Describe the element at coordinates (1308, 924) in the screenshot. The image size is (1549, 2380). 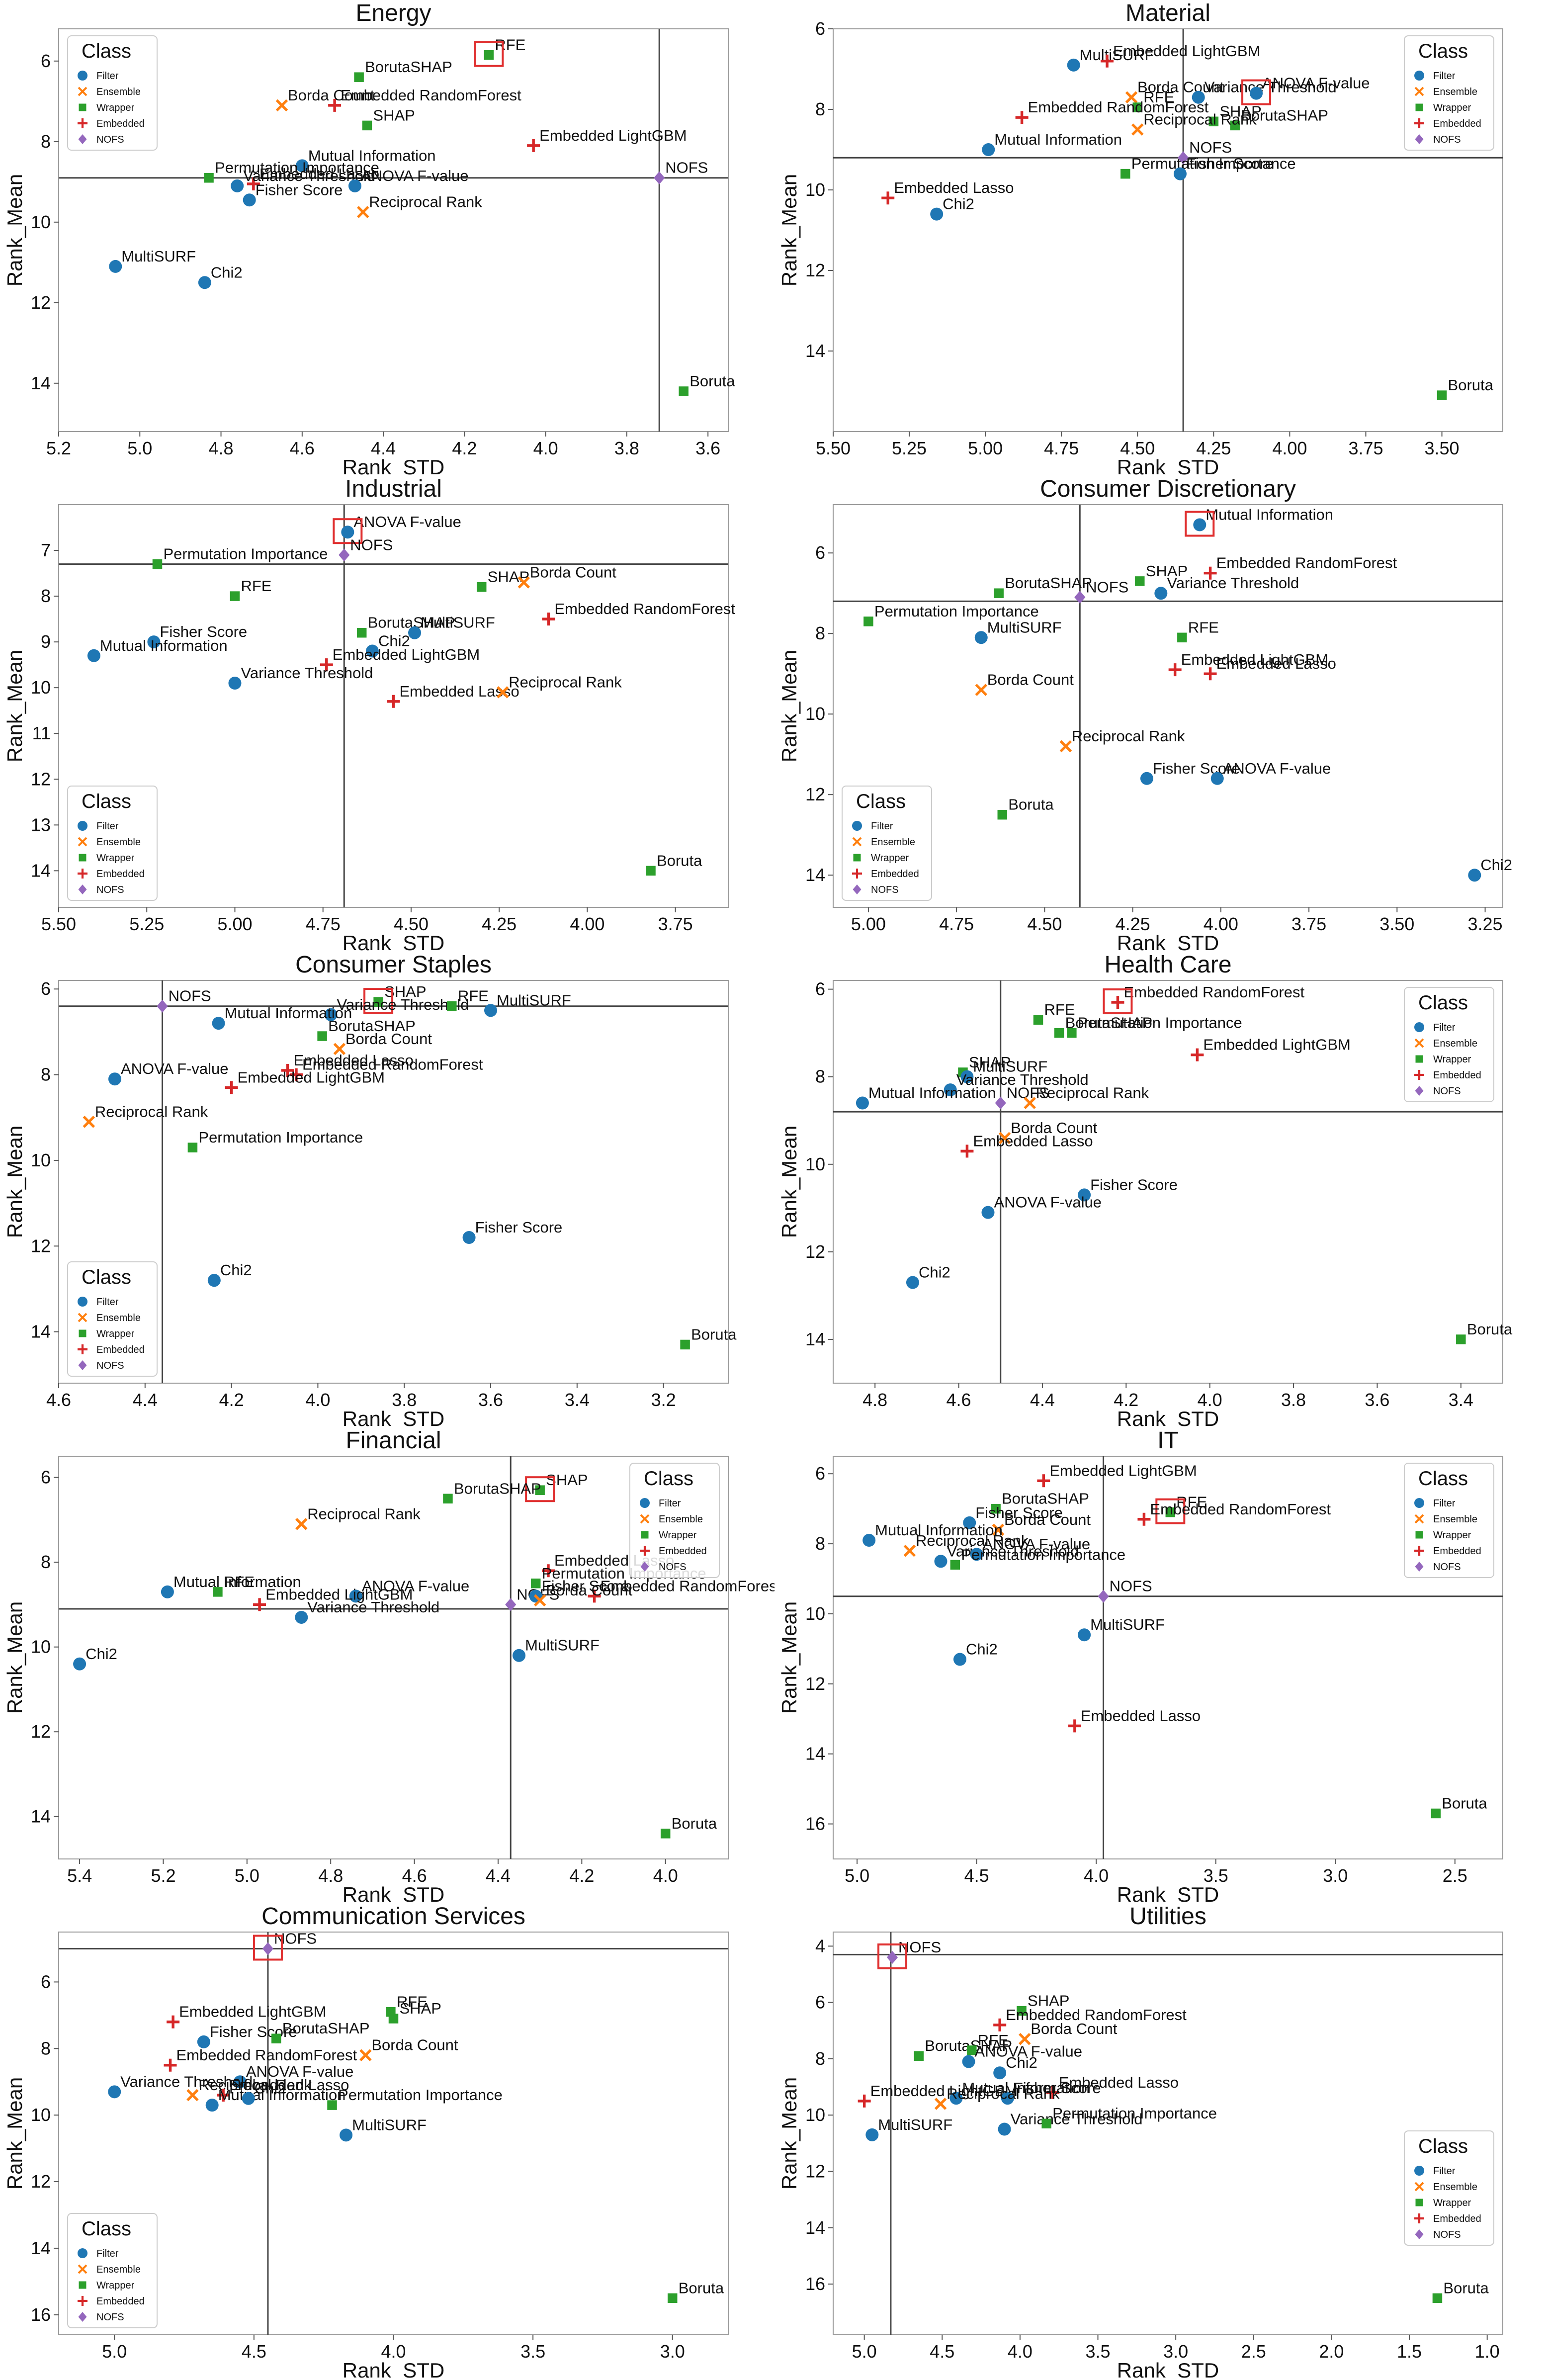
I see `x-tick-label: 3.75` at that location.